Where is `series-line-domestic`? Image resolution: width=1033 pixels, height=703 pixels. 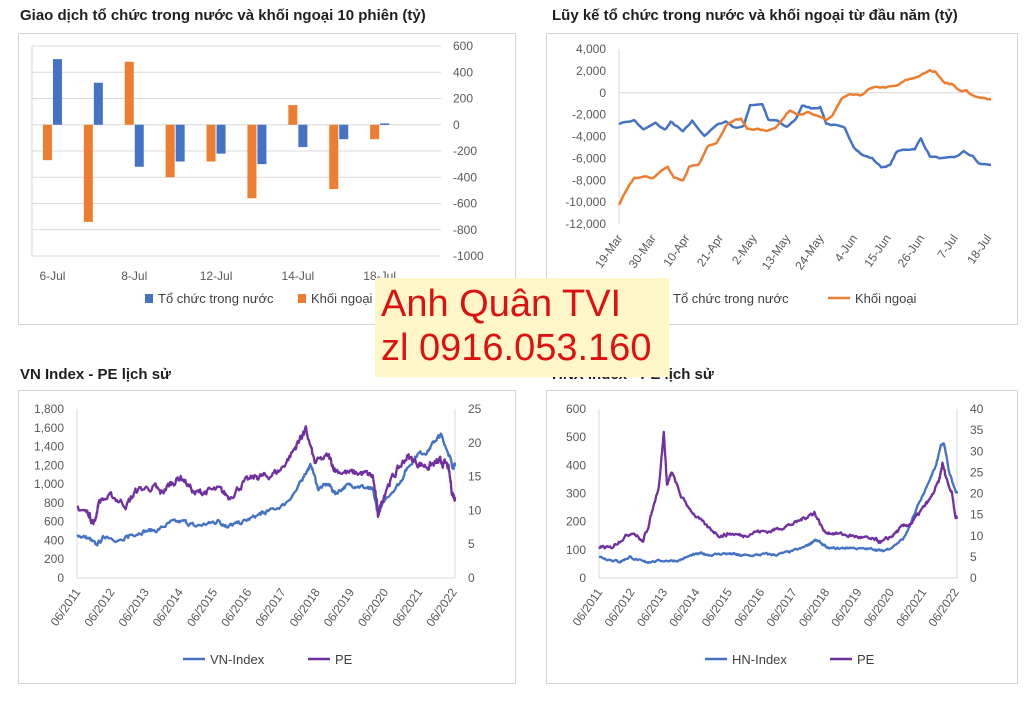 series-line-domestic is located at coordinates (805, 135).